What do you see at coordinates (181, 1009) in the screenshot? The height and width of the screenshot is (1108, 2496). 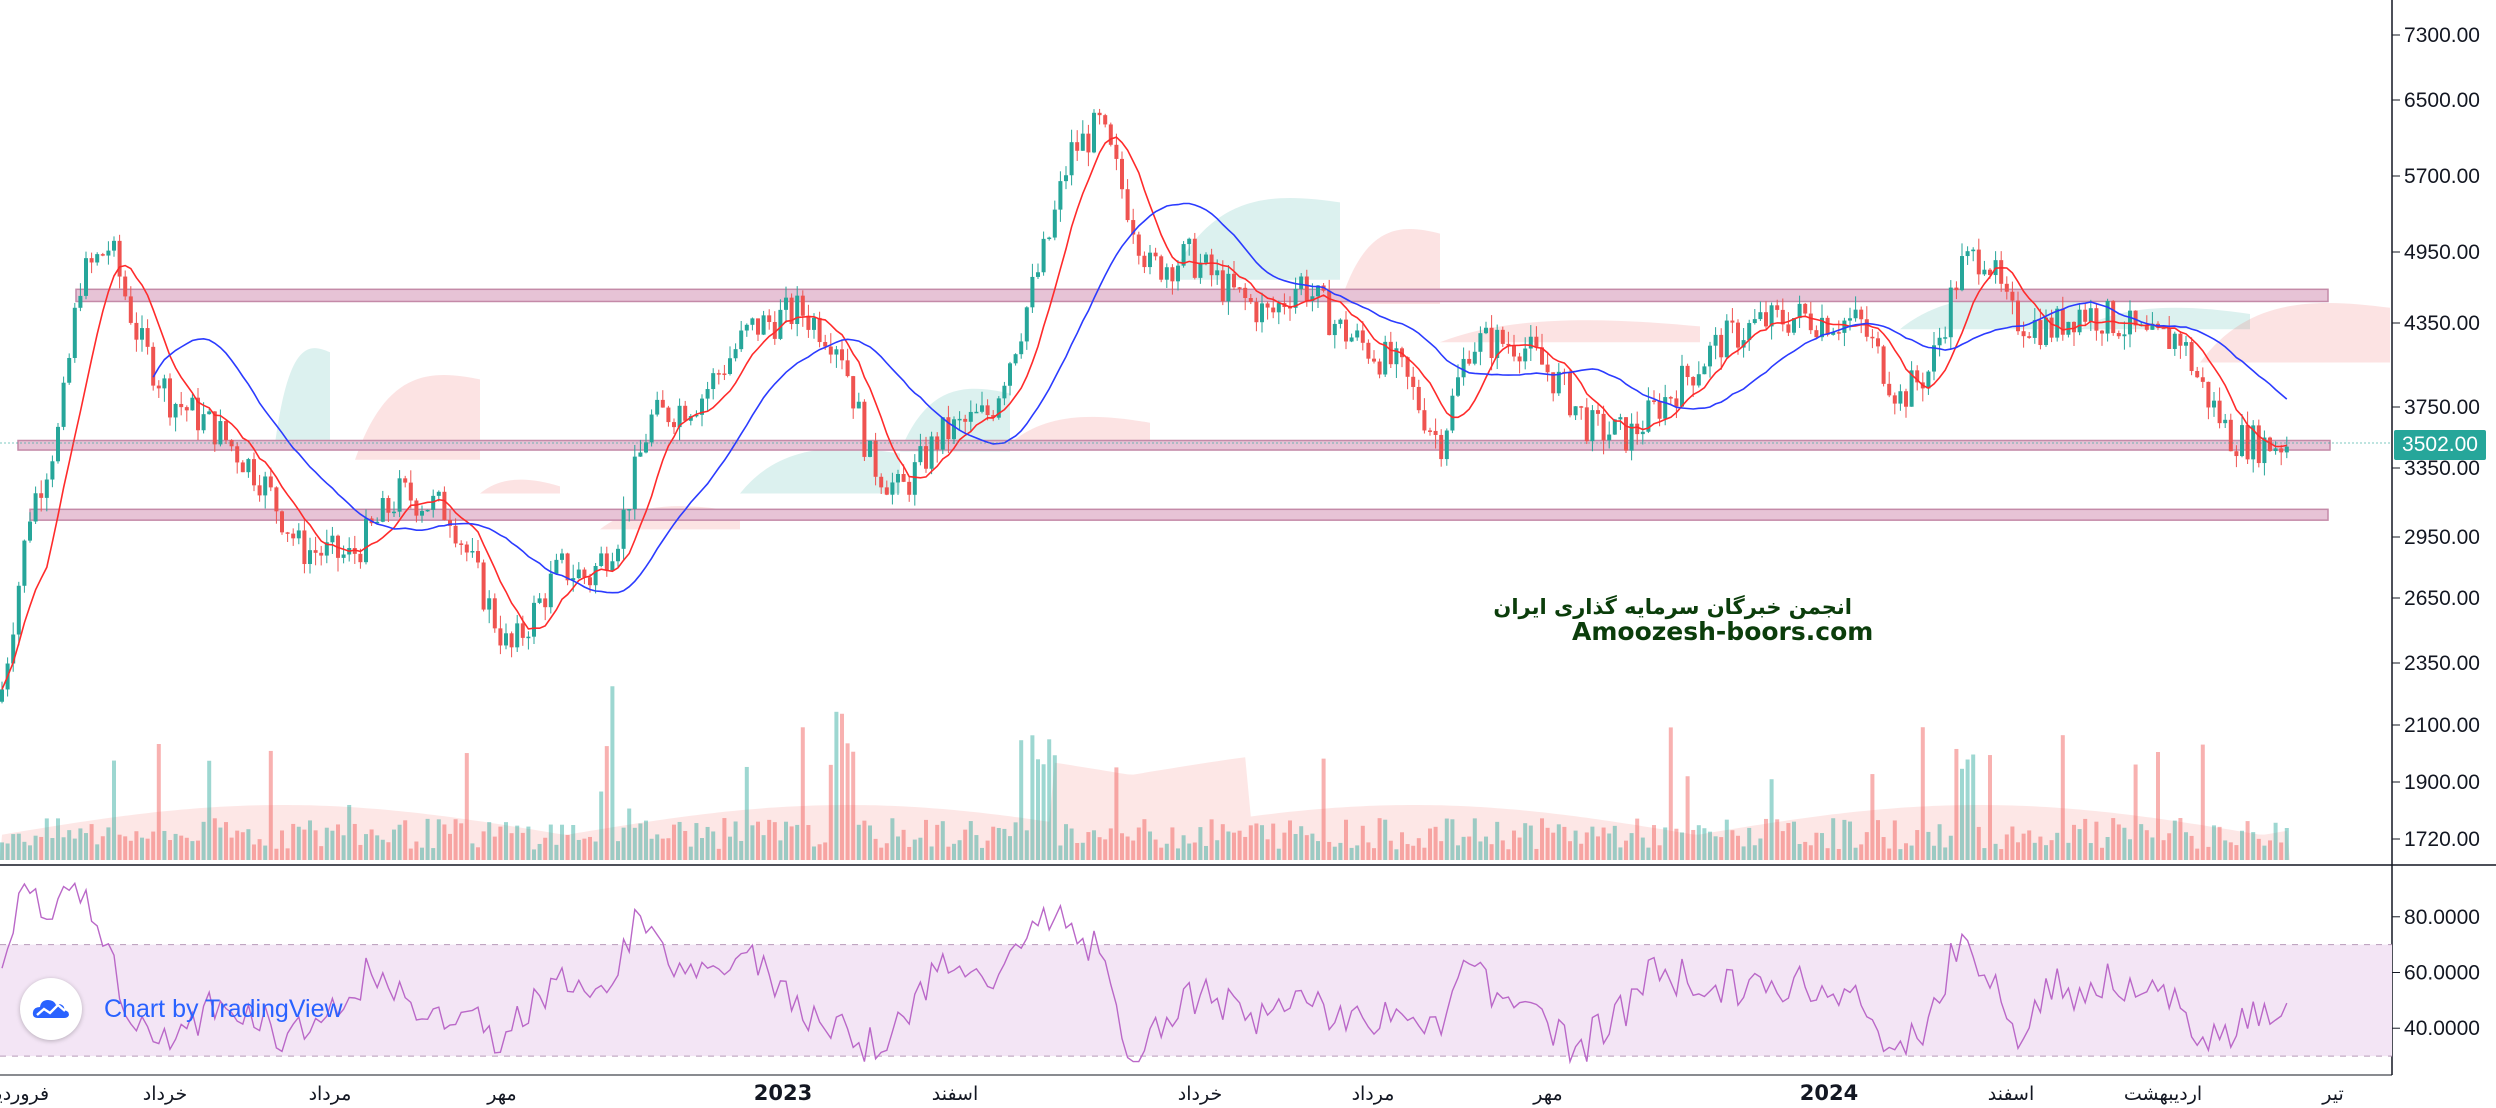 I see `tradingview-badge: Chart by TradingView` at bounding box center [181, 1009].